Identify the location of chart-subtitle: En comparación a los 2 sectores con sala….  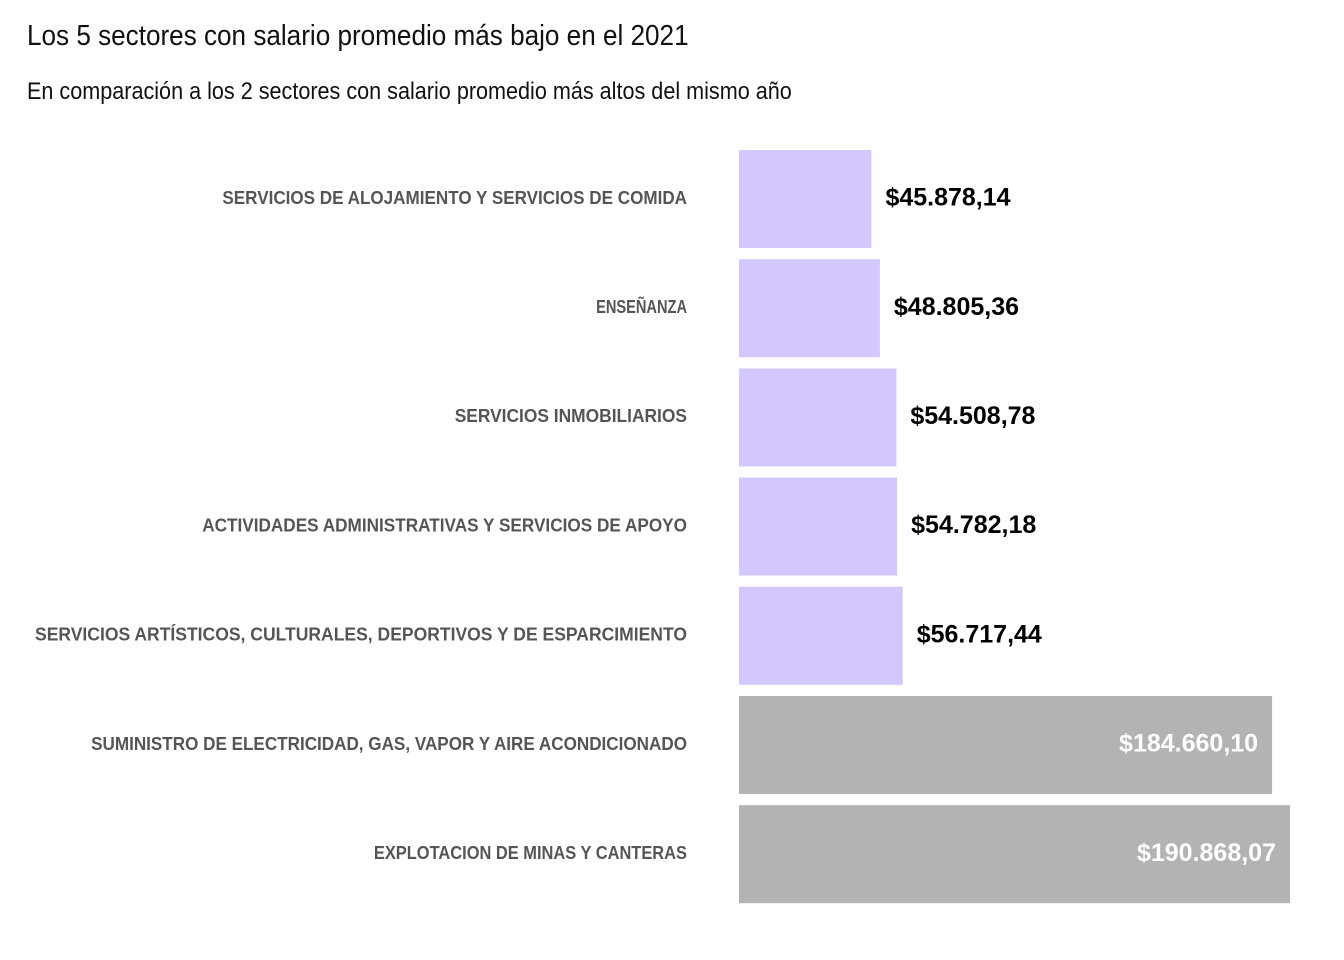
(409, 91).